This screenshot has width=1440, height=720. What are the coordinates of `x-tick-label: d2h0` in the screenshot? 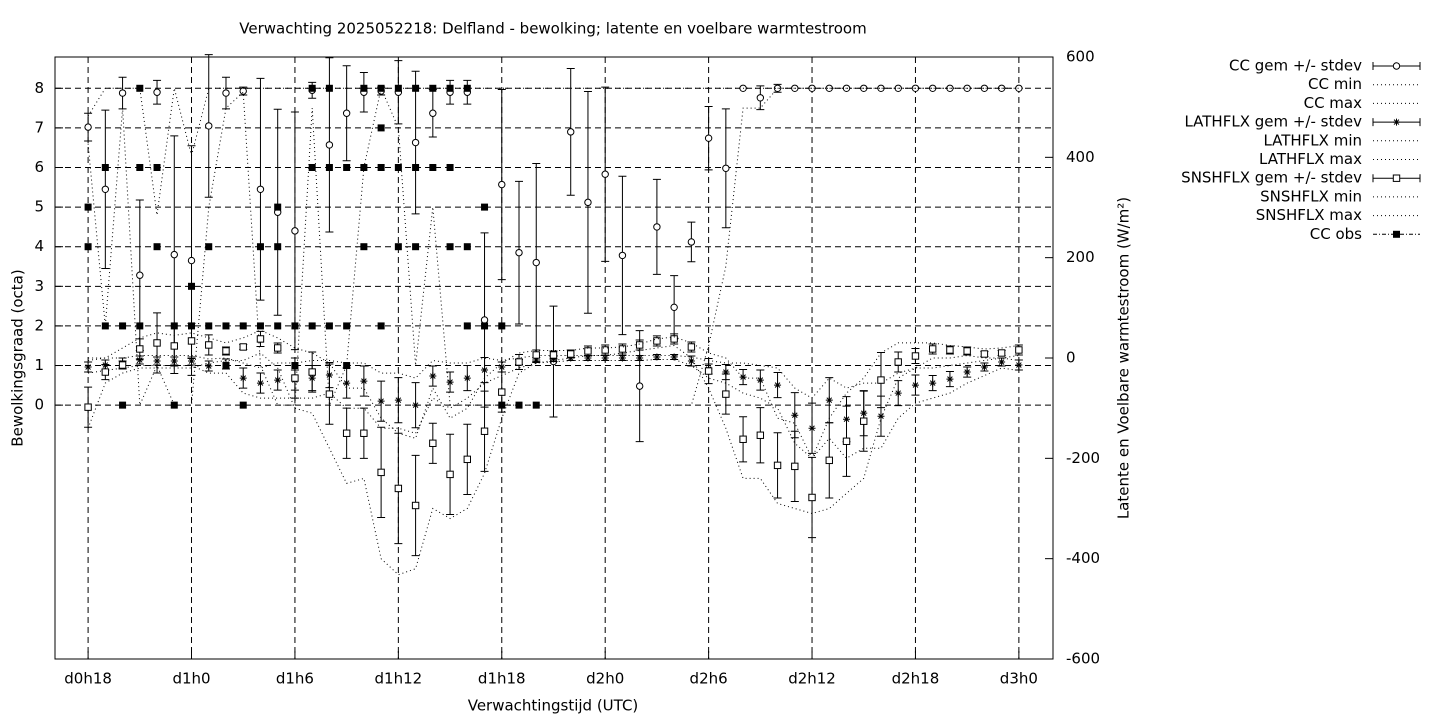 It's located at (605, 679).